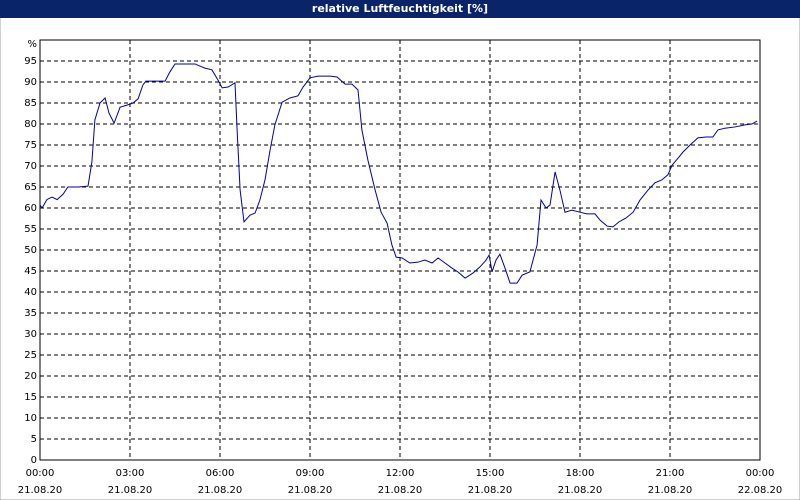  I want to click on y-tick-label: 60, so click(30, 208).